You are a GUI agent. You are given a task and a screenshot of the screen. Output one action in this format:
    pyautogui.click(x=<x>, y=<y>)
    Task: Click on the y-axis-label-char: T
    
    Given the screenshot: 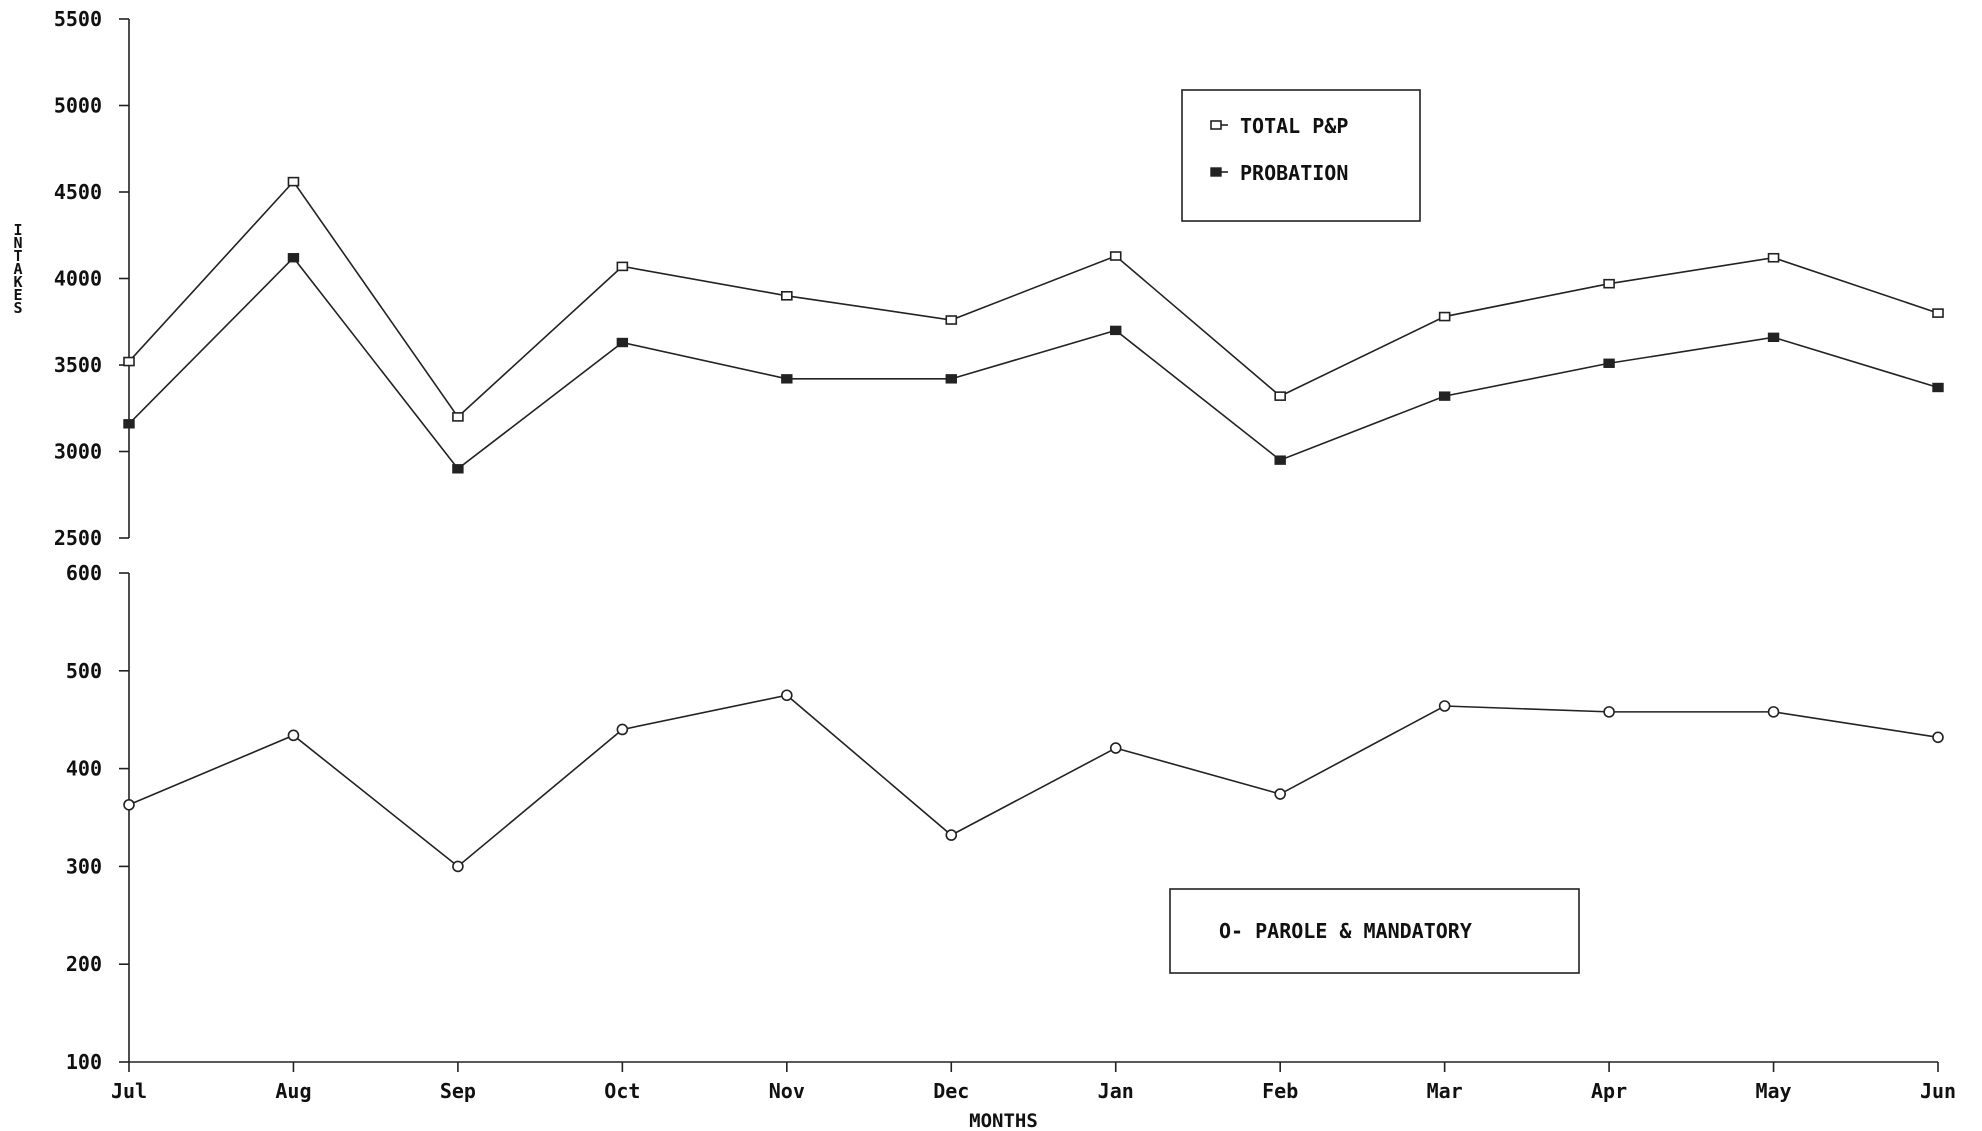 What is the action you would take?
    pyautogui.click(x=17, y=256)
    